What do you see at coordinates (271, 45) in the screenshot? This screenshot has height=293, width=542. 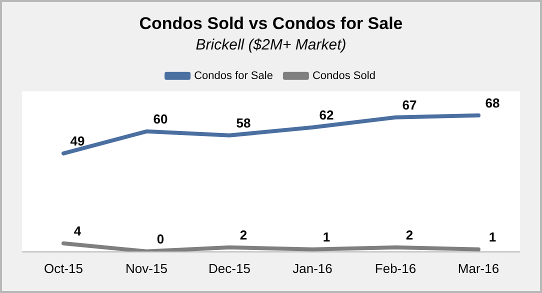 I see `chart-subtitle: Brickell ($2M+ Market)` at bounding box center [271, 45].